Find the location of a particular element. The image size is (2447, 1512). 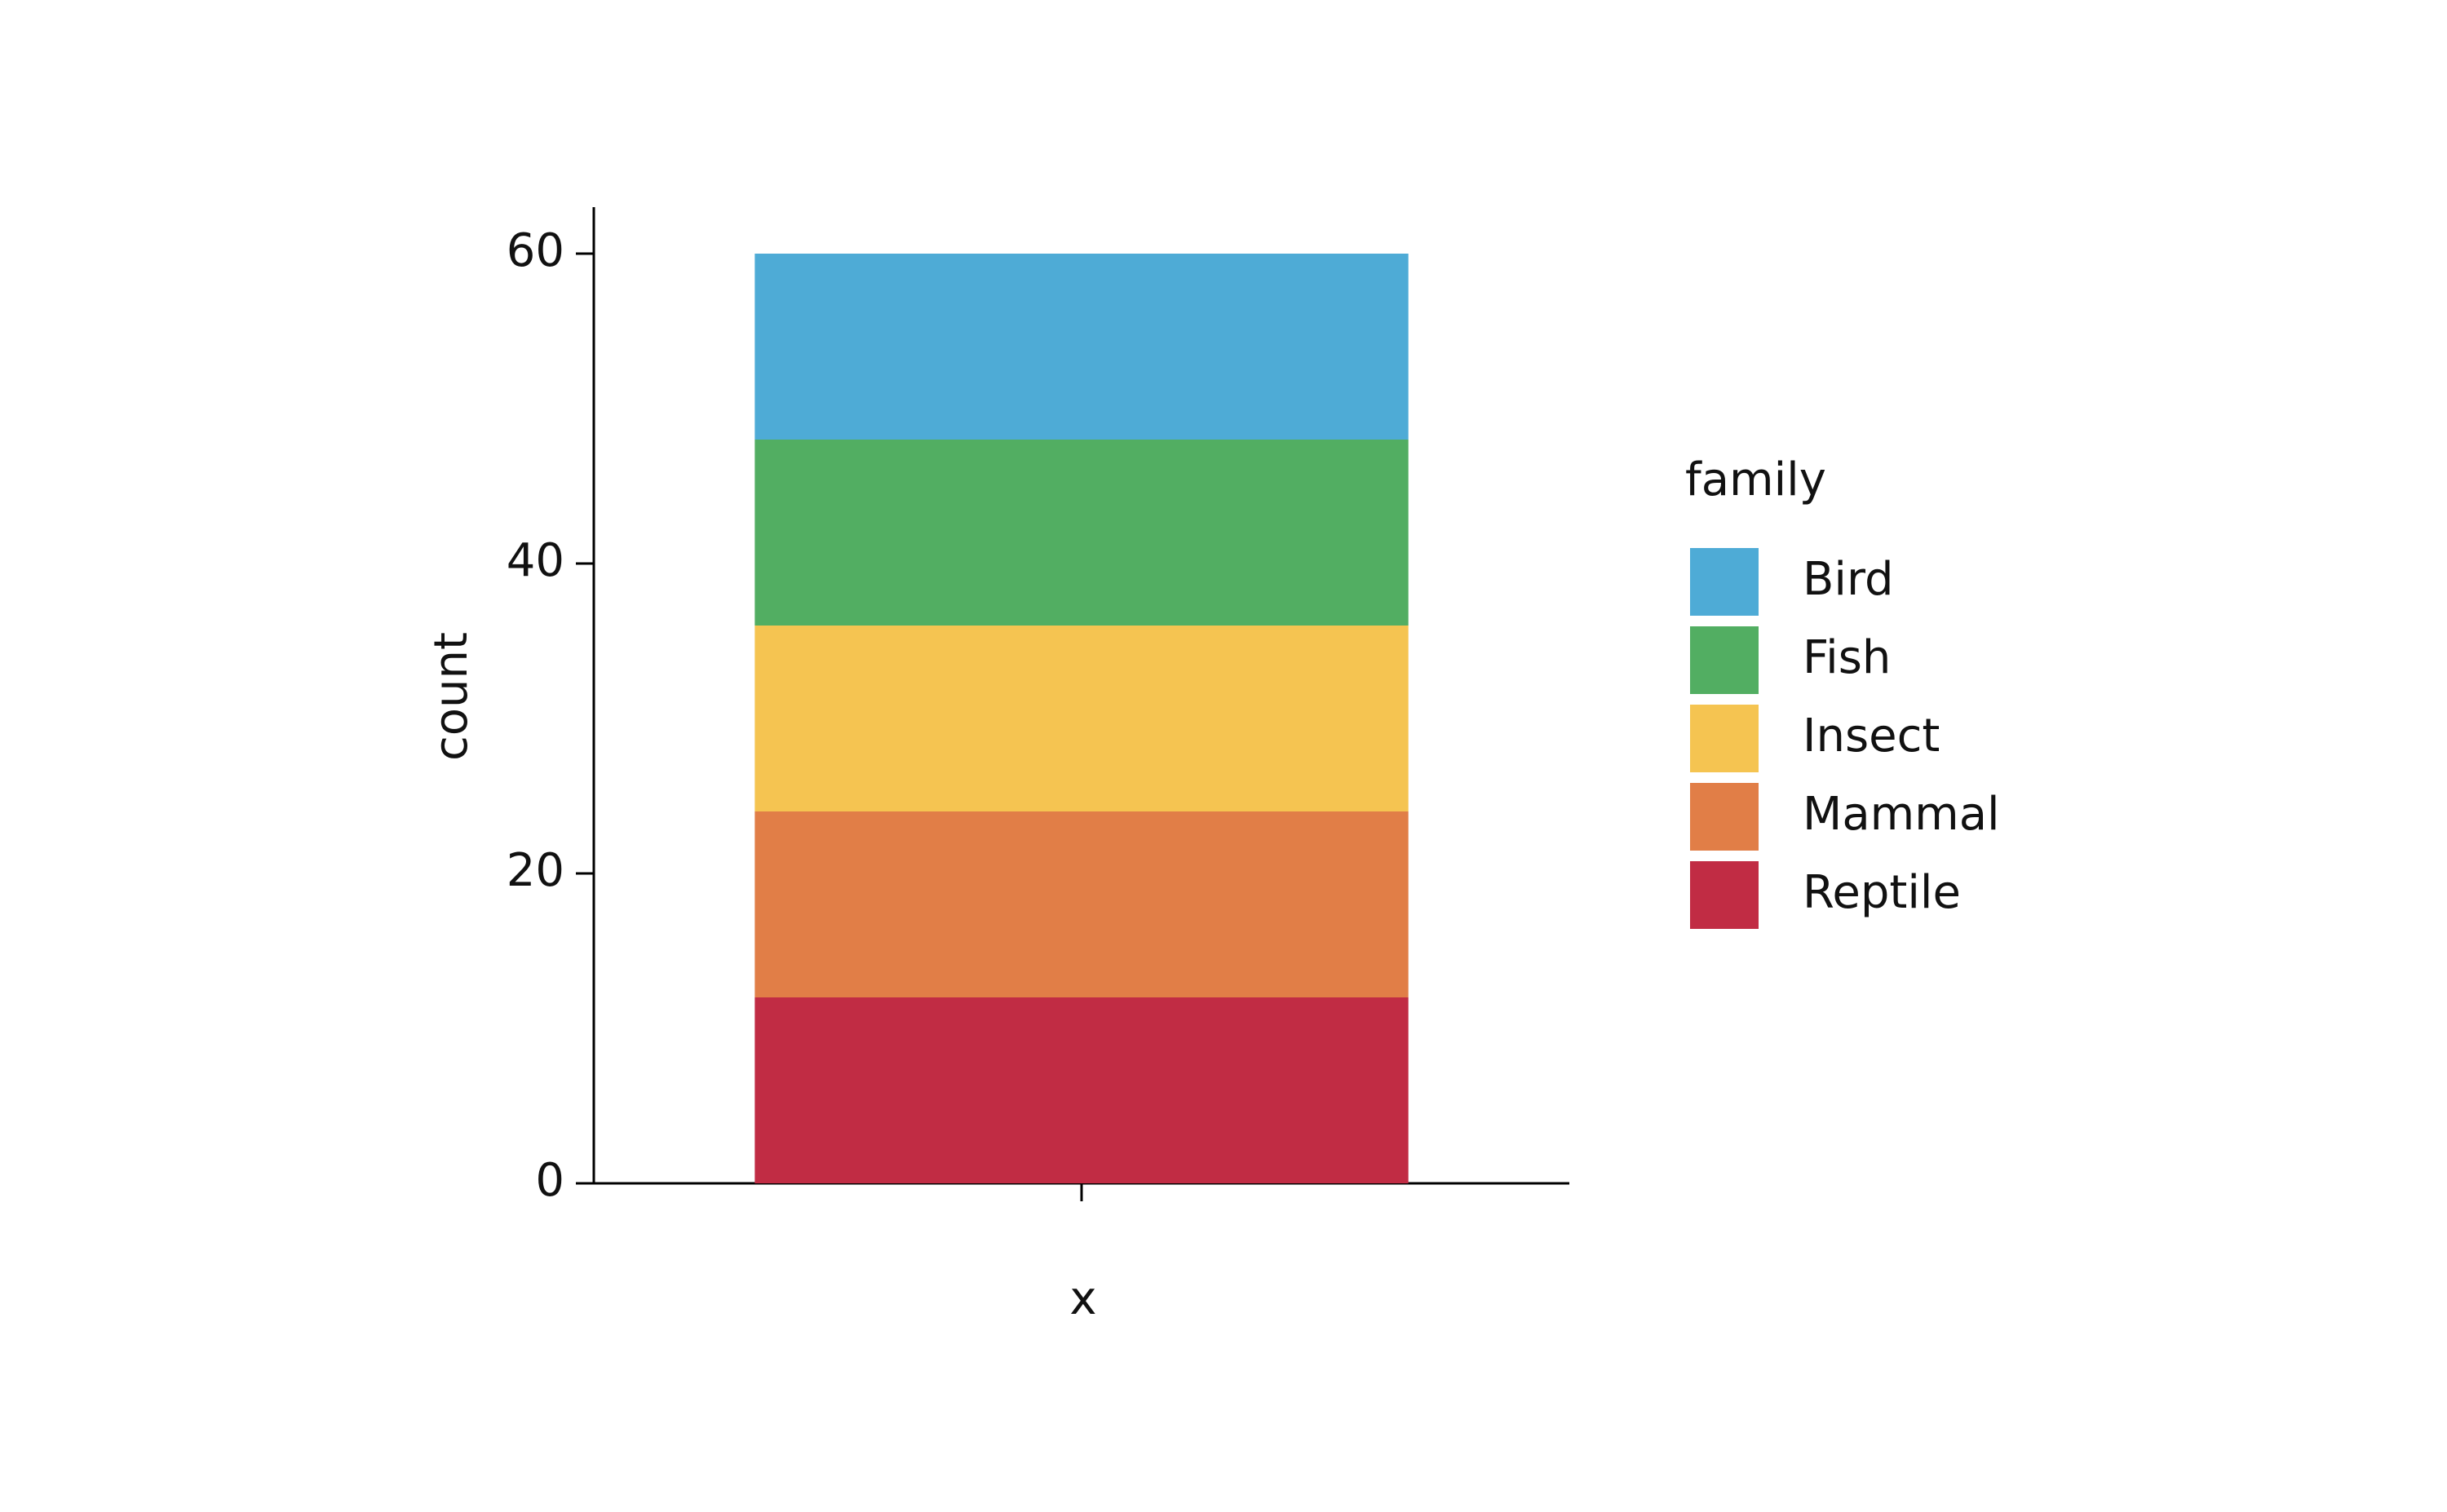

y-tick-label: 40 is located at coordinates (535, 560).